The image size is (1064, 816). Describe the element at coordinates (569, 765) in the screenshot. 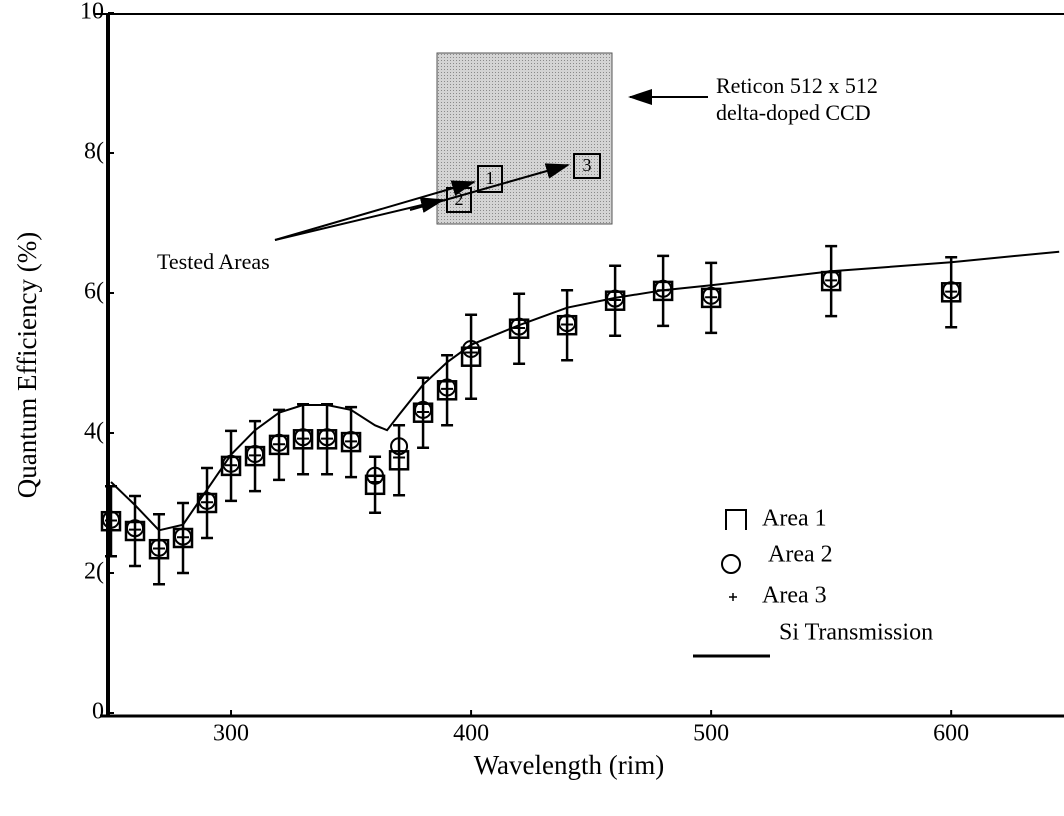

I see `x-axis-label: Wavelength (rim)` at that location.